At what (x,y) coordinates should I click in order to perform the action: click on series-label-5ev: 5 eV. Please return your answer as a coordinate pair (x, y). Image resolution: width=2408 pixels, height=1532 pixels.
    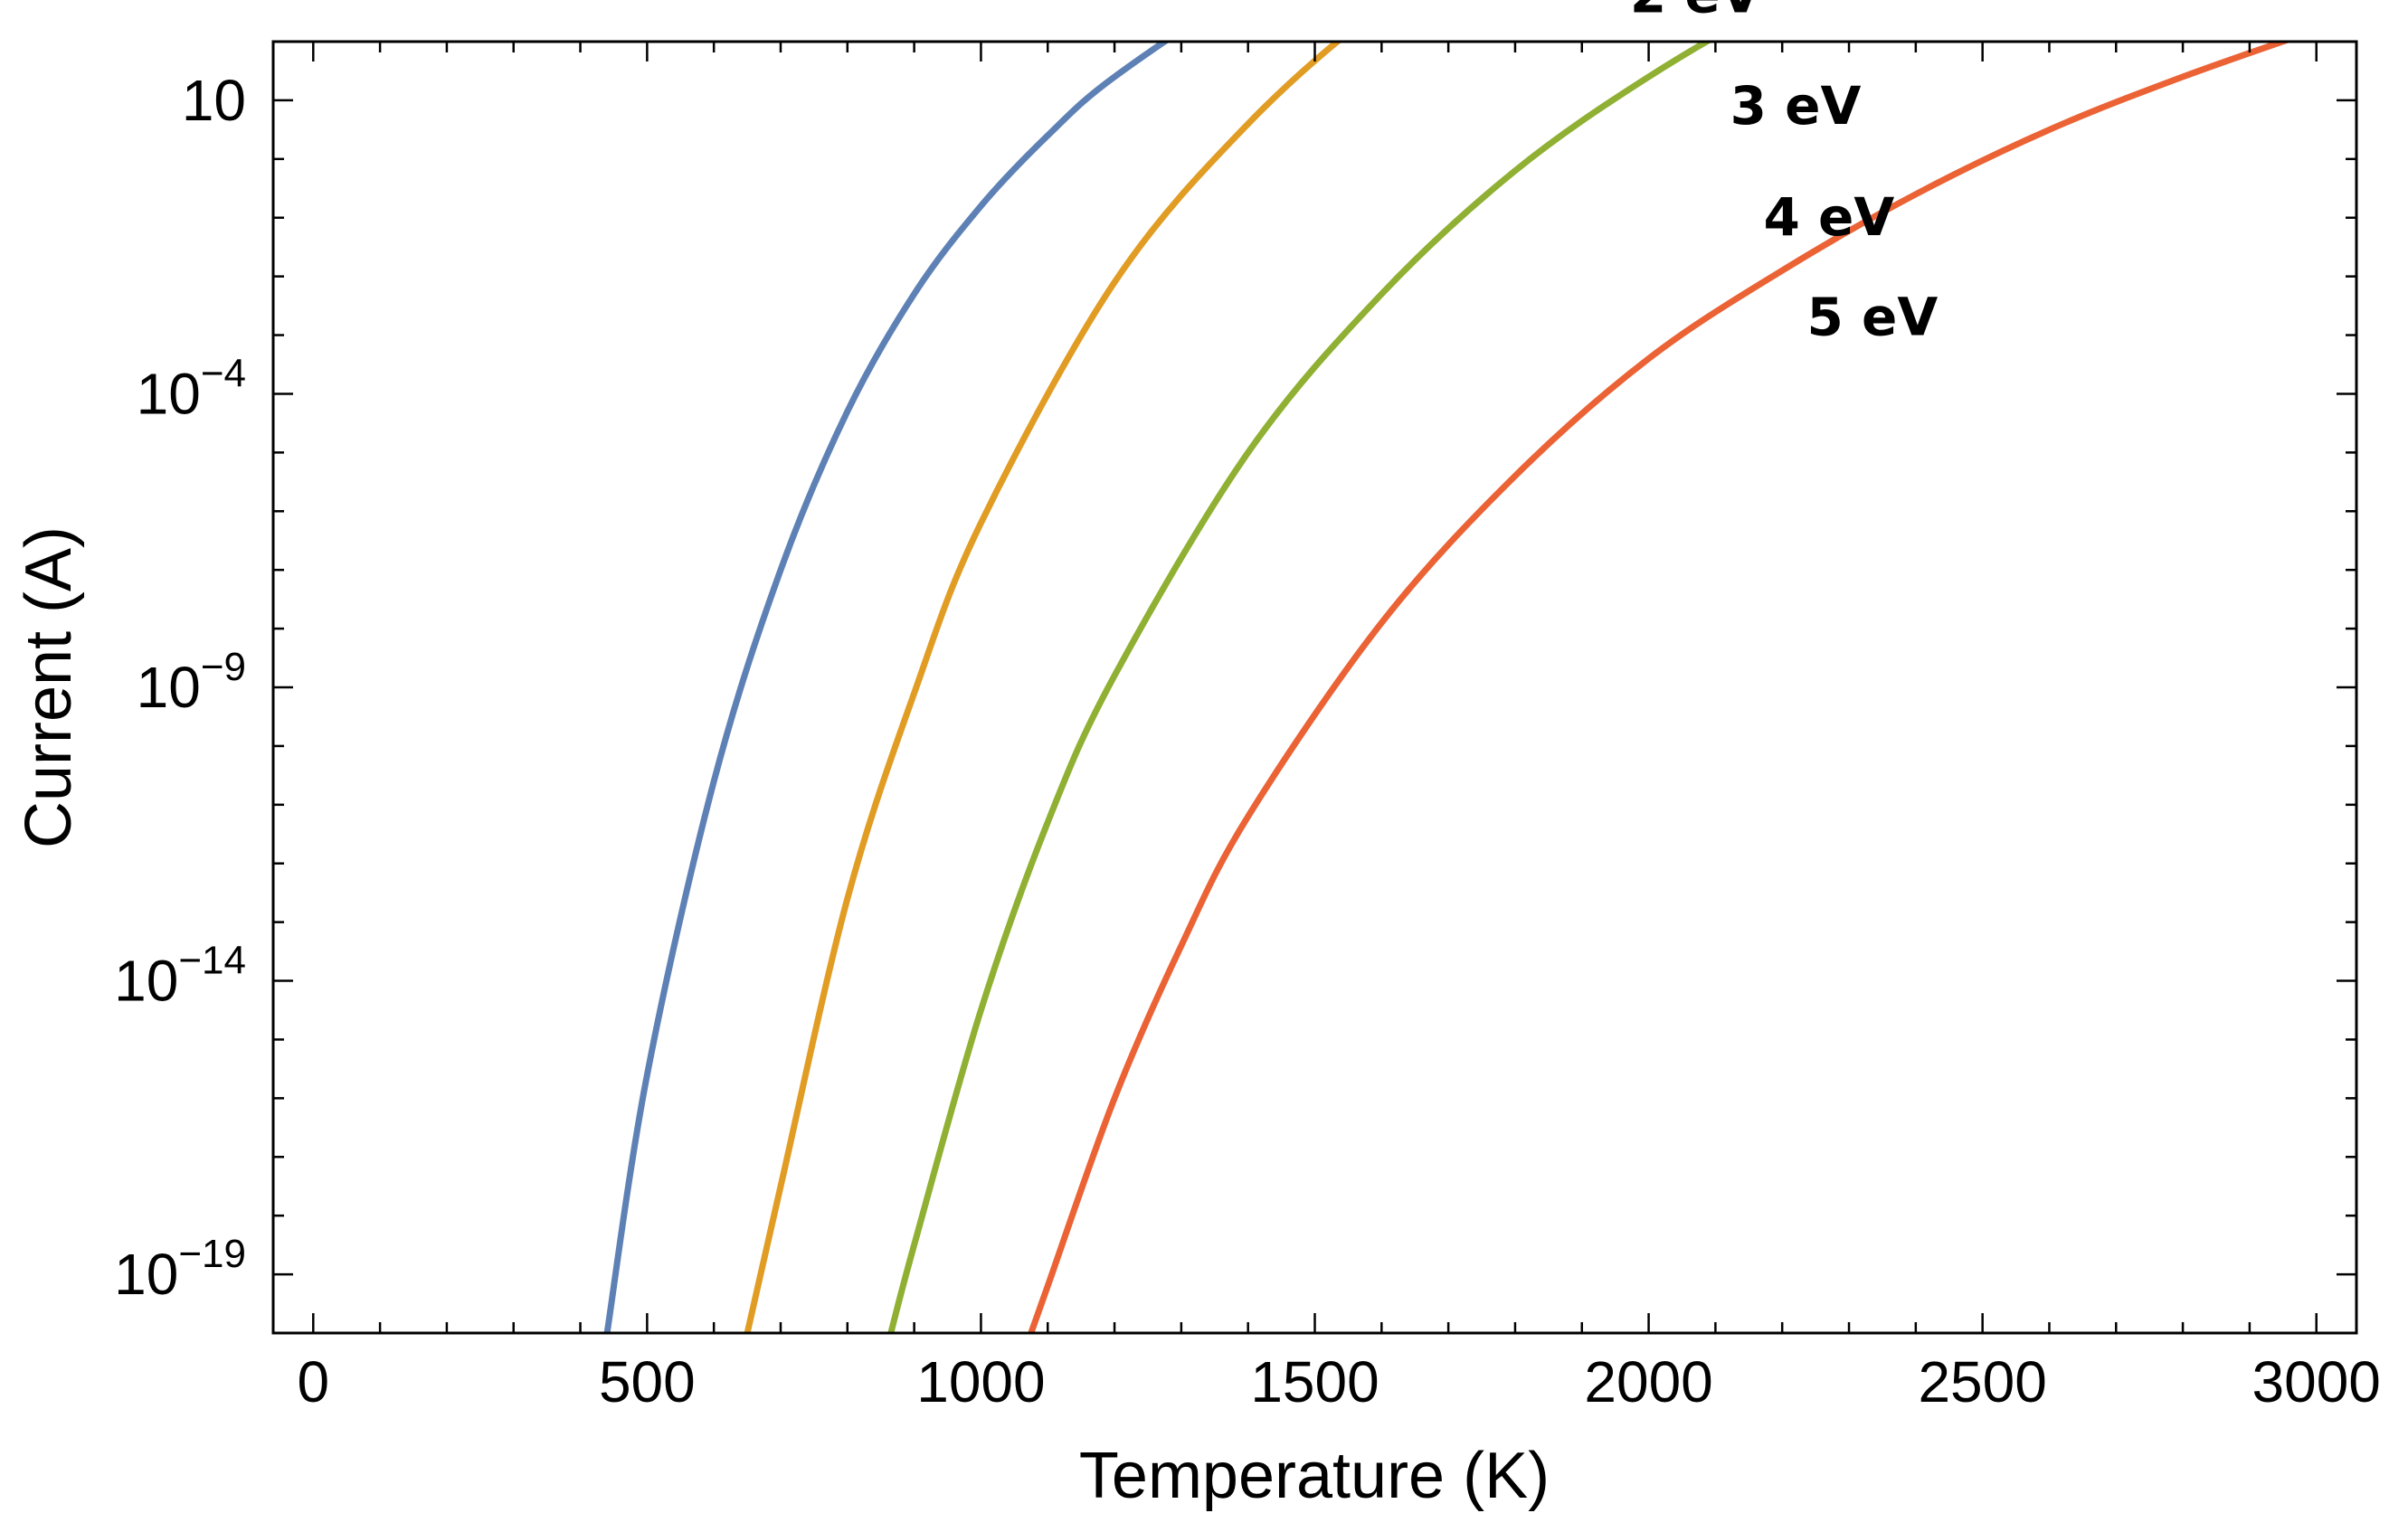
    Looking at the image, I should click on (1872, 317).